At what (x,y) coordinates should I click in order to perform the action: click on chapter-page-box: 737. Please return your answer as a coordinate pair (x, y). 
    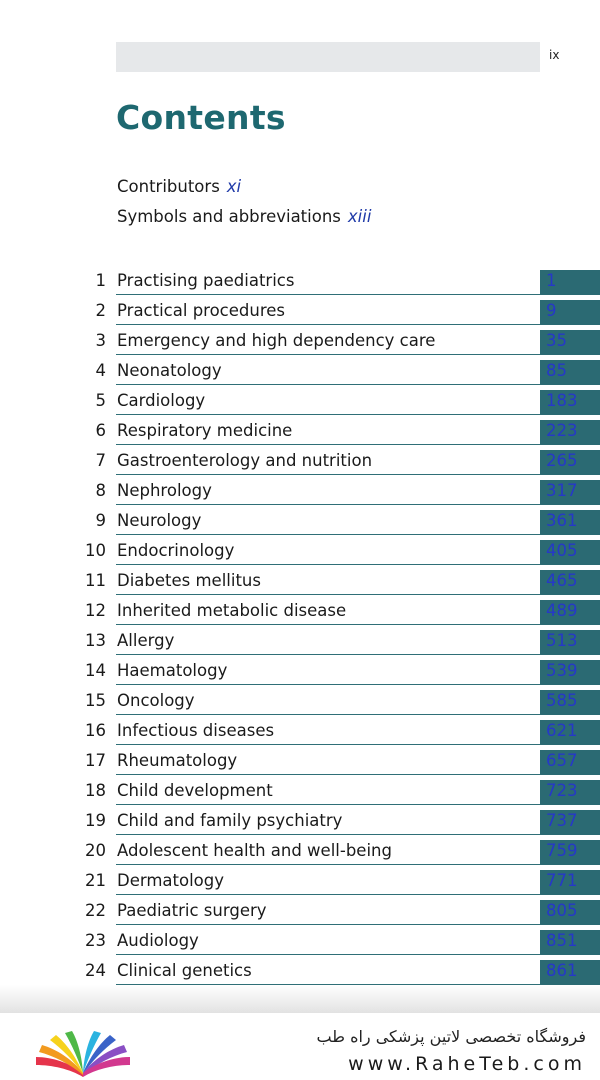
    Looking at the image, I should click on (570, 822).